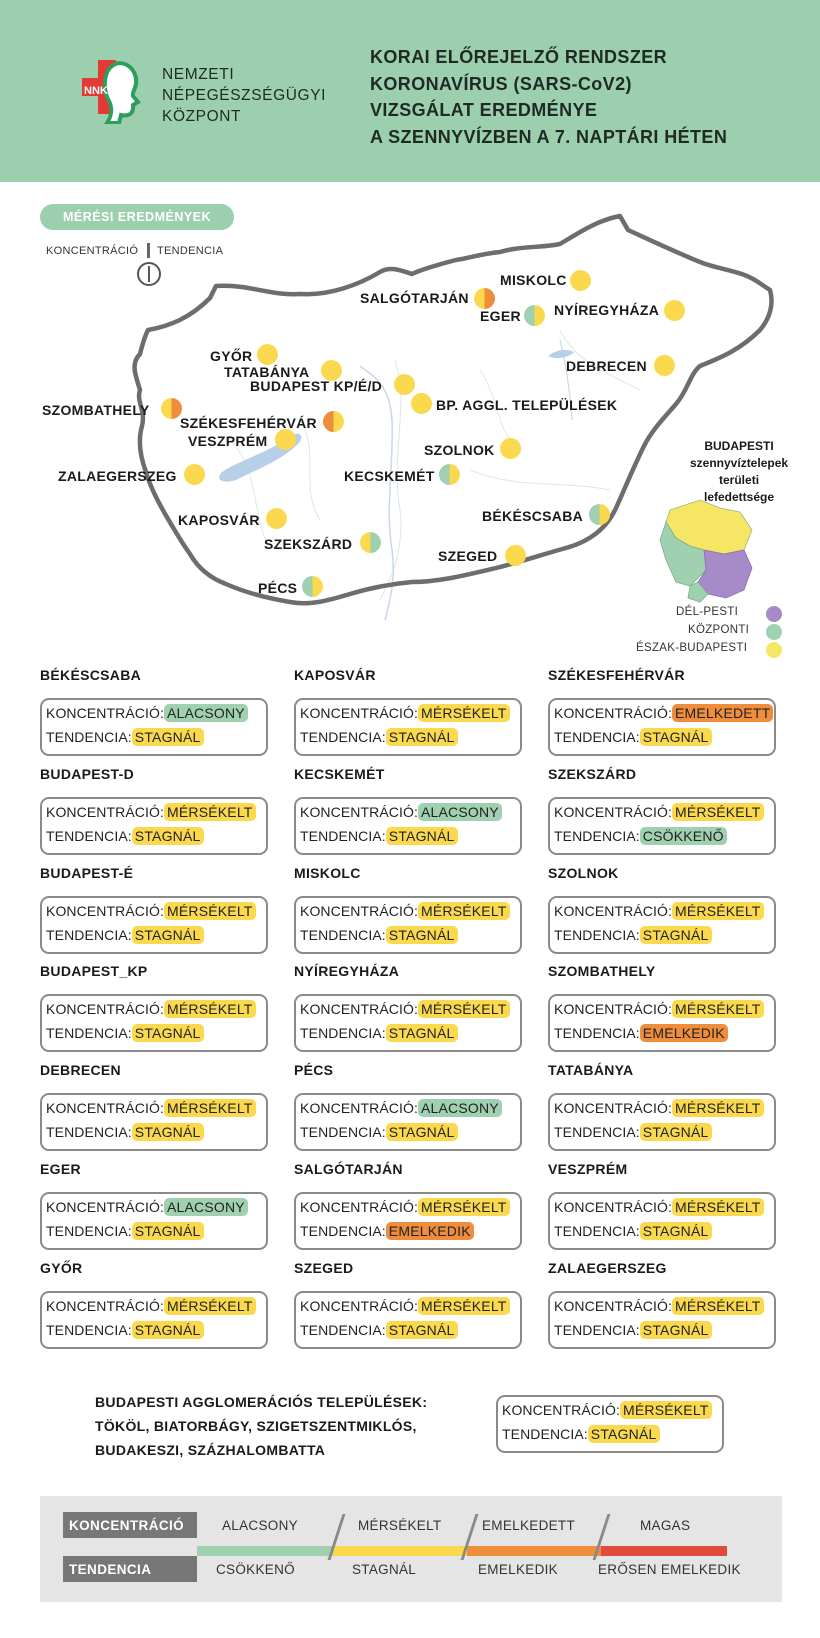 The image size is (820, 1638). I want to click on scale-conc-level: ALACSONY, so click(260, 1525).